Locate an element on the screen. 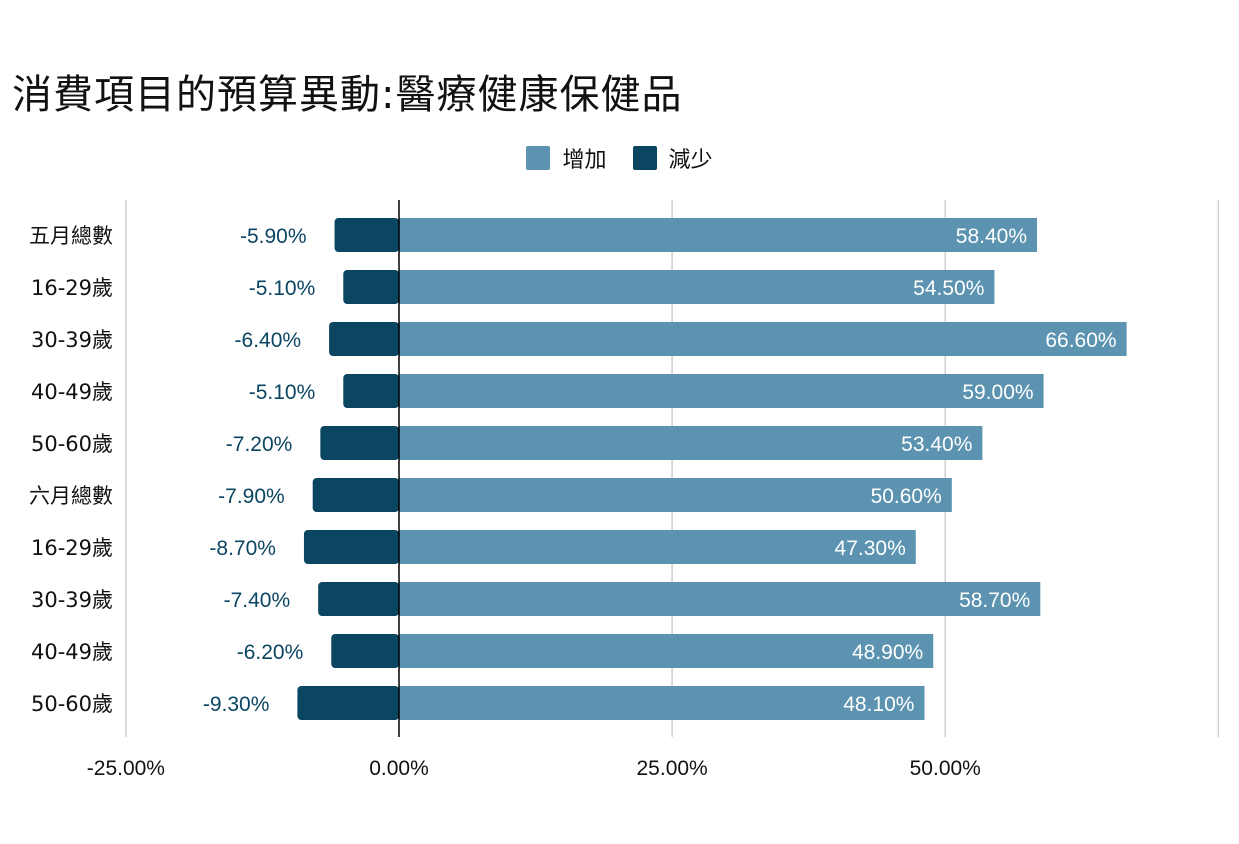 The width and height of the screenshot is (1239, 844). data-label-decrease: -7.90% is located at coordinates (251, 496).